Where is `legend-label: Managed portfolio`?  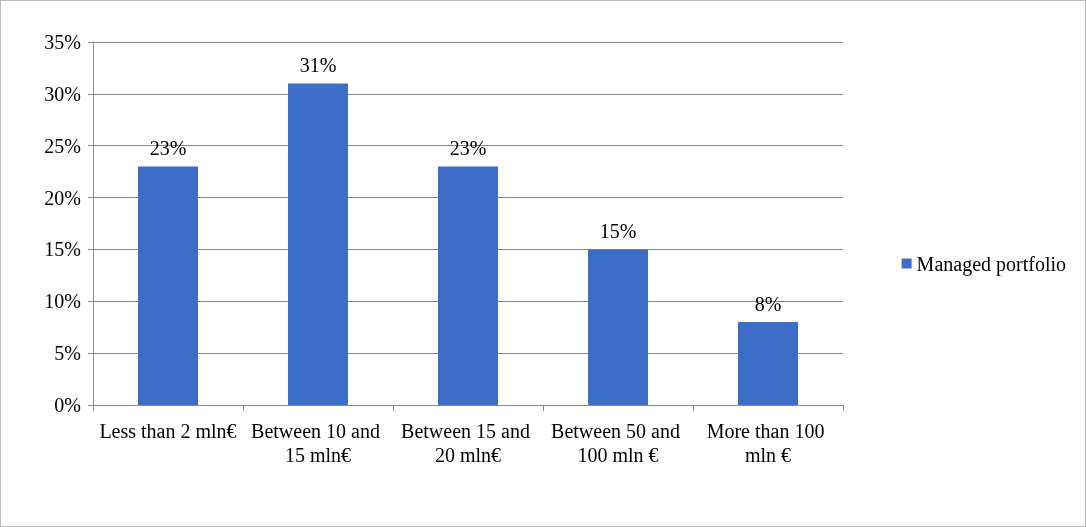
legend-label: Managed portfolio is located at coordinates (991, 264).